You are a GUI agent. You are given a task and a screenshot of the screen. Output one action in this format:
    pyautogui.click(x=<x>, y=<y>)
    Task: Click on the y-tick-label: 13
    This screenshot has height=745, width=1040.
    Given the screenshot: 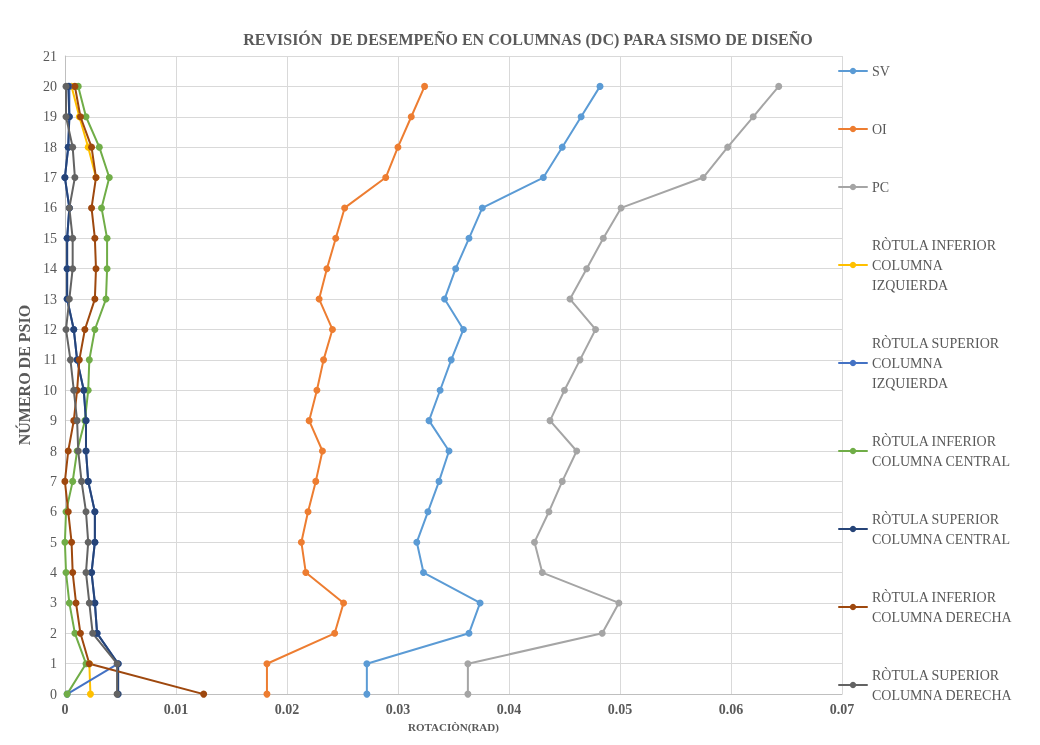 What is the action you would take?
    pyautogui.click(x=49, y=299)
    